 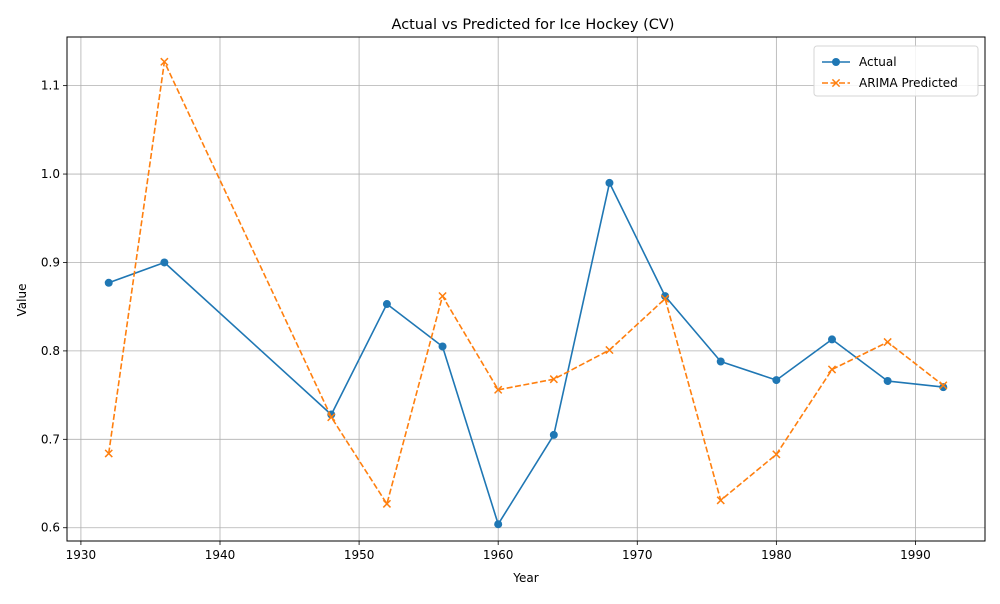 What do you see at coordinates (220, 555) in the screenshot?
I see `x-tick-label: 1940` at bounding box center [220, 555].